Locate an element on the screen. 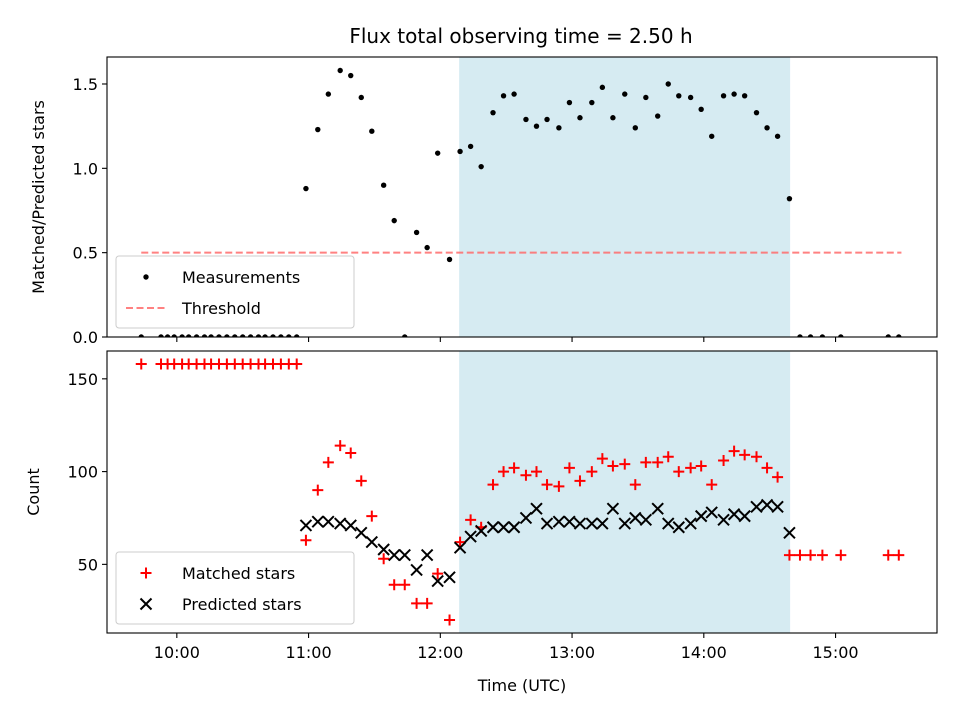 The image size is (960, 720). y-axis-label: Count is located at coordinates (33, 492).